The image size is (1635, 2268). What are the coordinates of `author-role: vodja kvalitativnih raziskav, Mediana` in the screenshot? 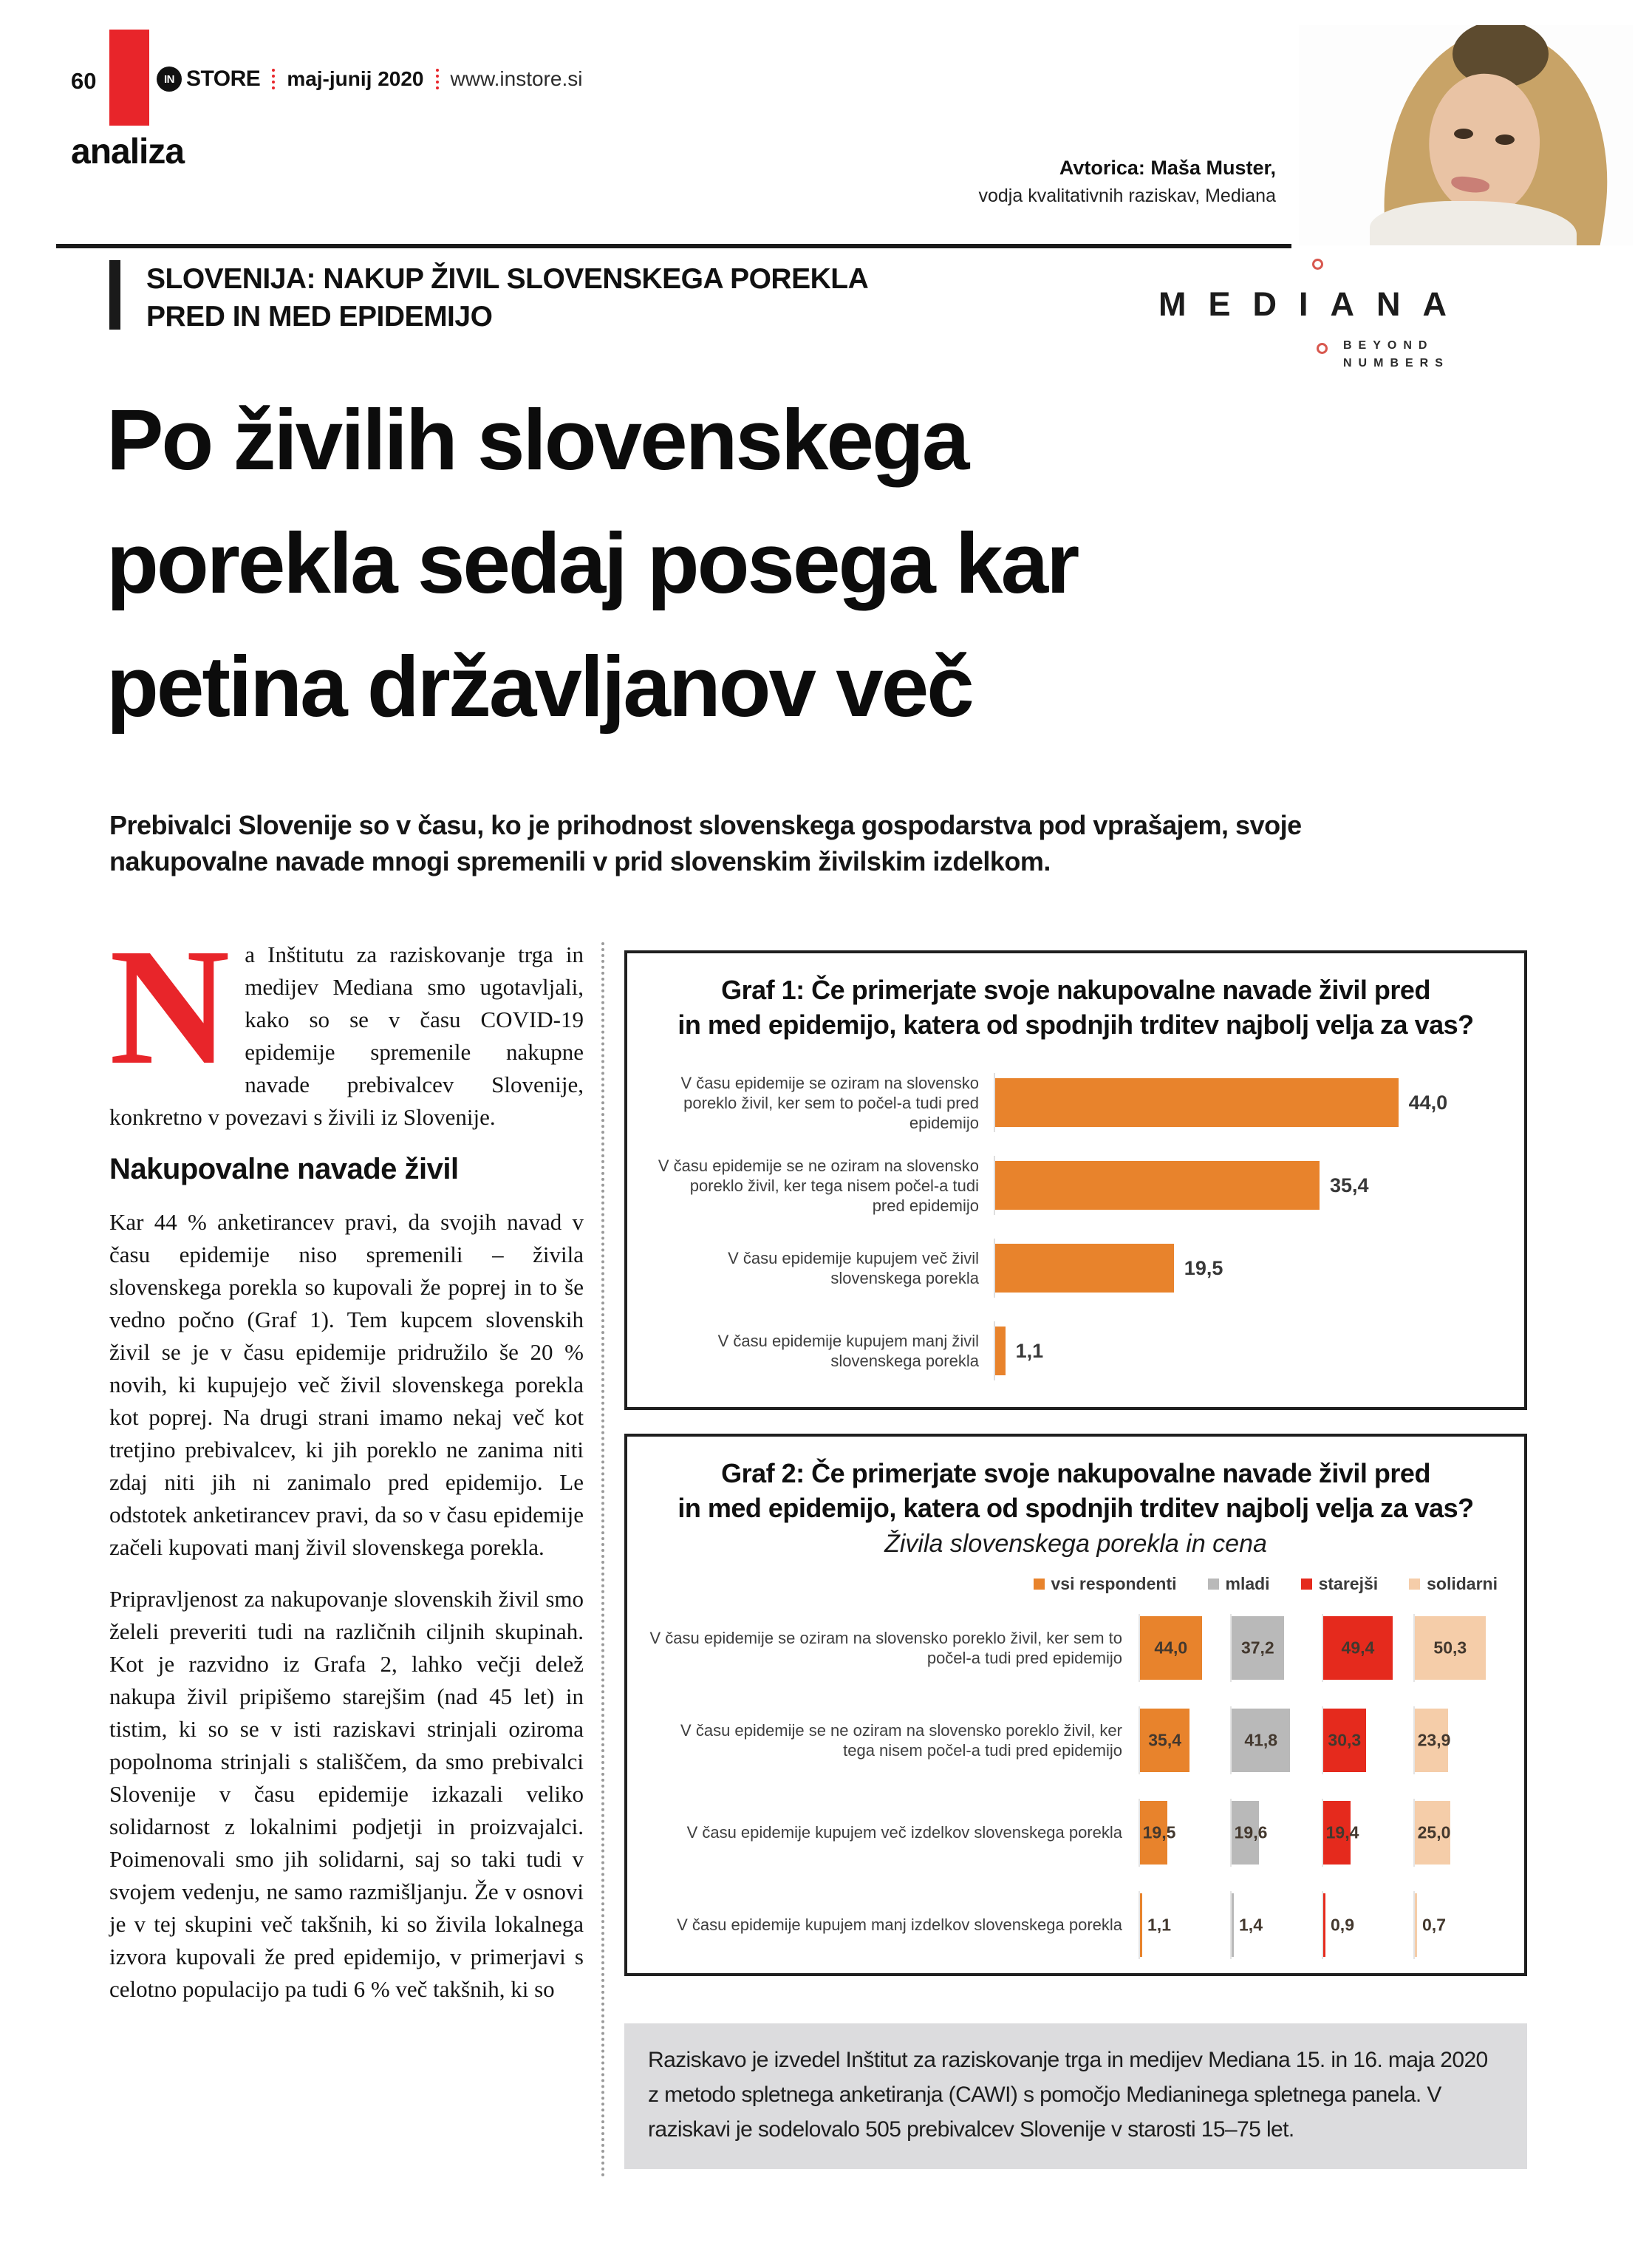 It's located at (1127, 196).